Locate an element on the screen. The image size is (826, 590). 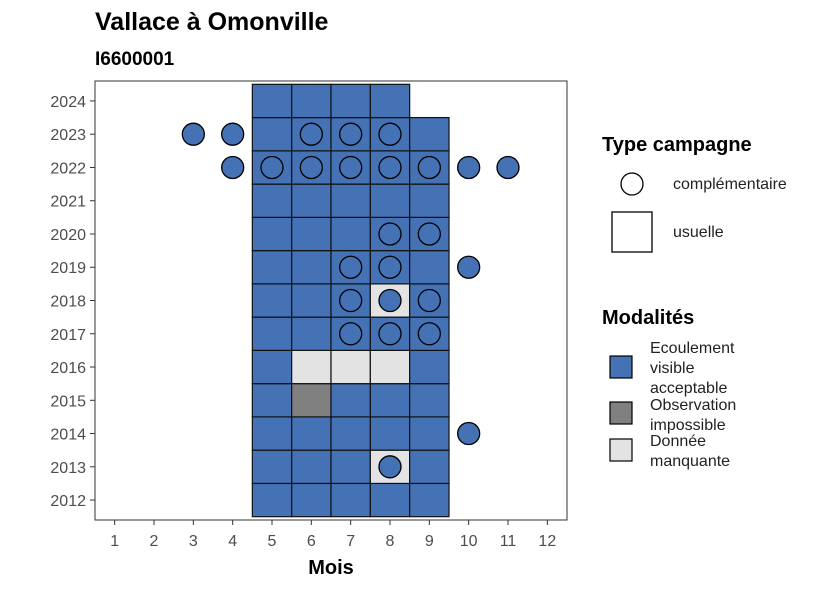
legend-label-donnee-manquante-2: manquante is located at coordinates (690, 461).